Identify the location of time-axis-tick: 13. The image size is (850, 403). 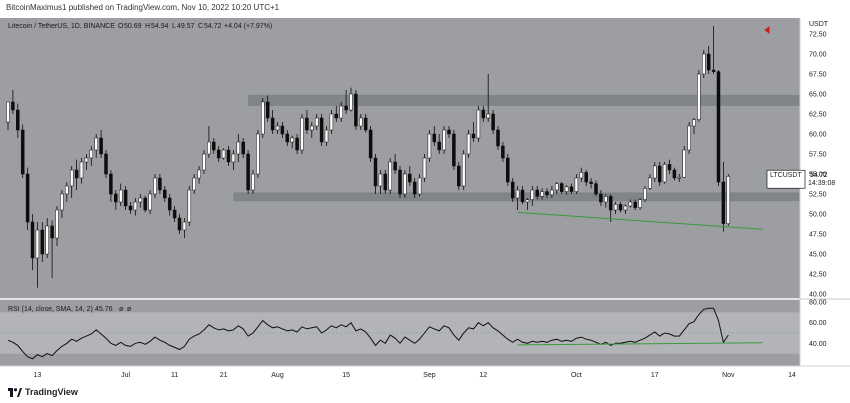
(38, 375).